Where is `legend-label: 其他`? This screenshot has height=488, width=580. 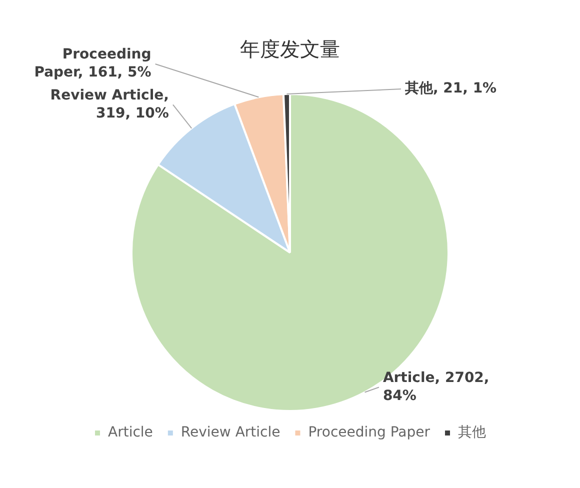 legend-label: 其他 is located at coordinates (472, 432).